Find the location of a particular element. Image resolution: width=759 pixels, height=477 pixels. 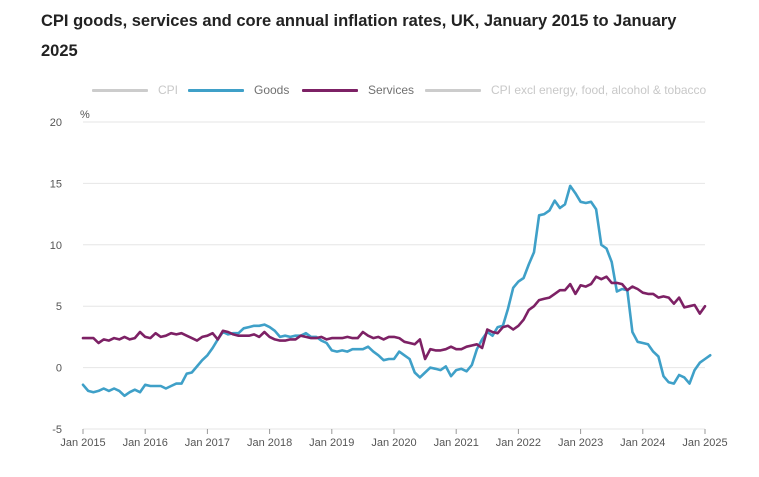

x-tick-label: Jan 2025 is located at coordinates (704, 443).